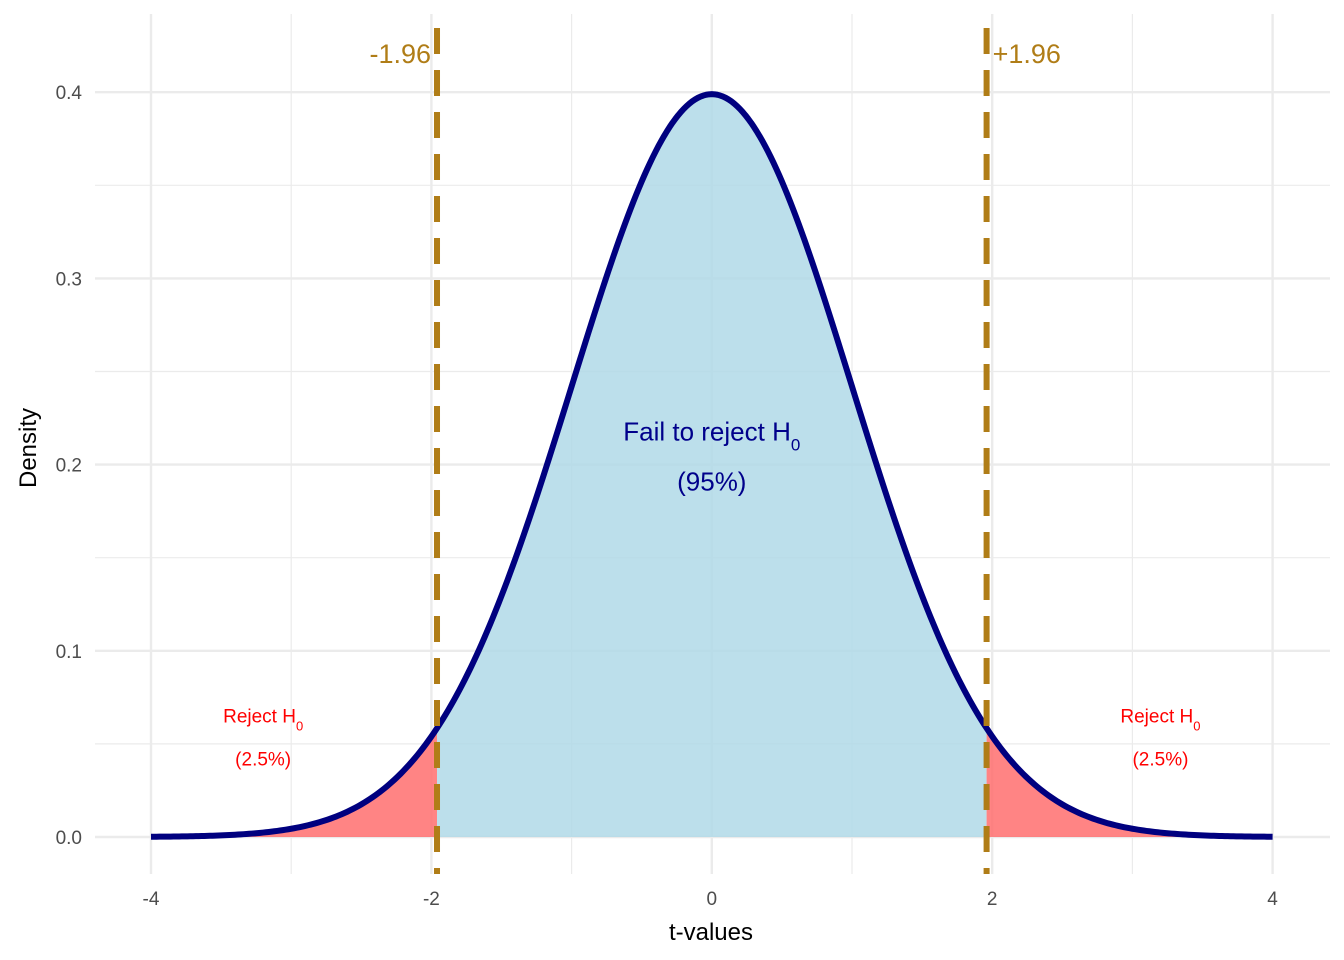 The width and height of the screenshot is (1344, 960). What do you see at coordinates (294, 782) in the screenshot?
I see `region-fill-left-tail` at bounding box center [294, 782].